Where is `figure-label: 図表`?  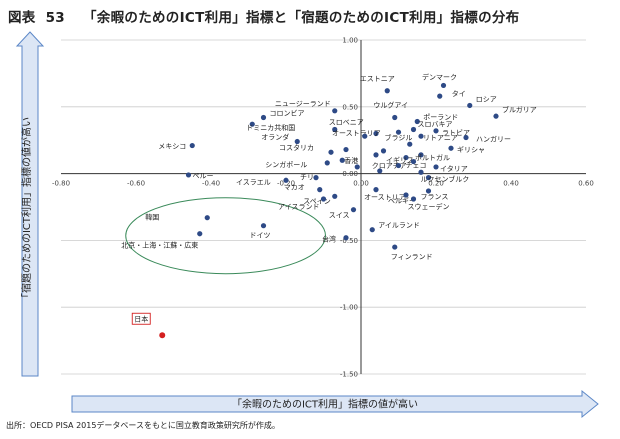
figure-label: 図表 is located at coordinates (22, 18).